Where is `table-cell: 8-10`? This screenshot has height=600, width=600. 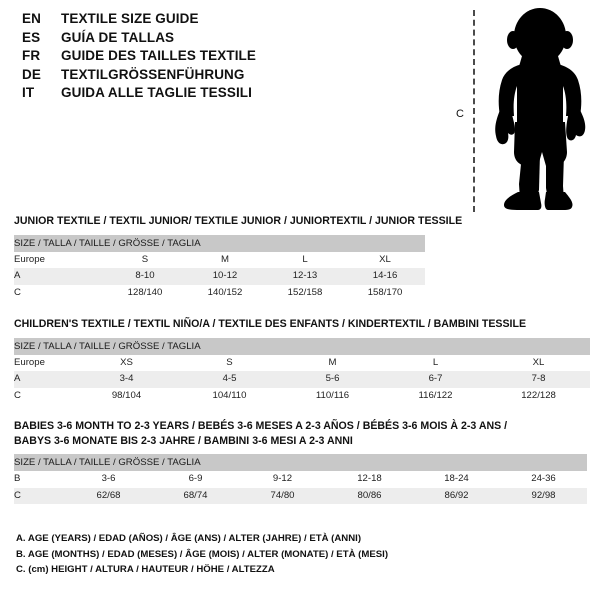
table-cell: 8-10 is located at coordinates (145, 276).